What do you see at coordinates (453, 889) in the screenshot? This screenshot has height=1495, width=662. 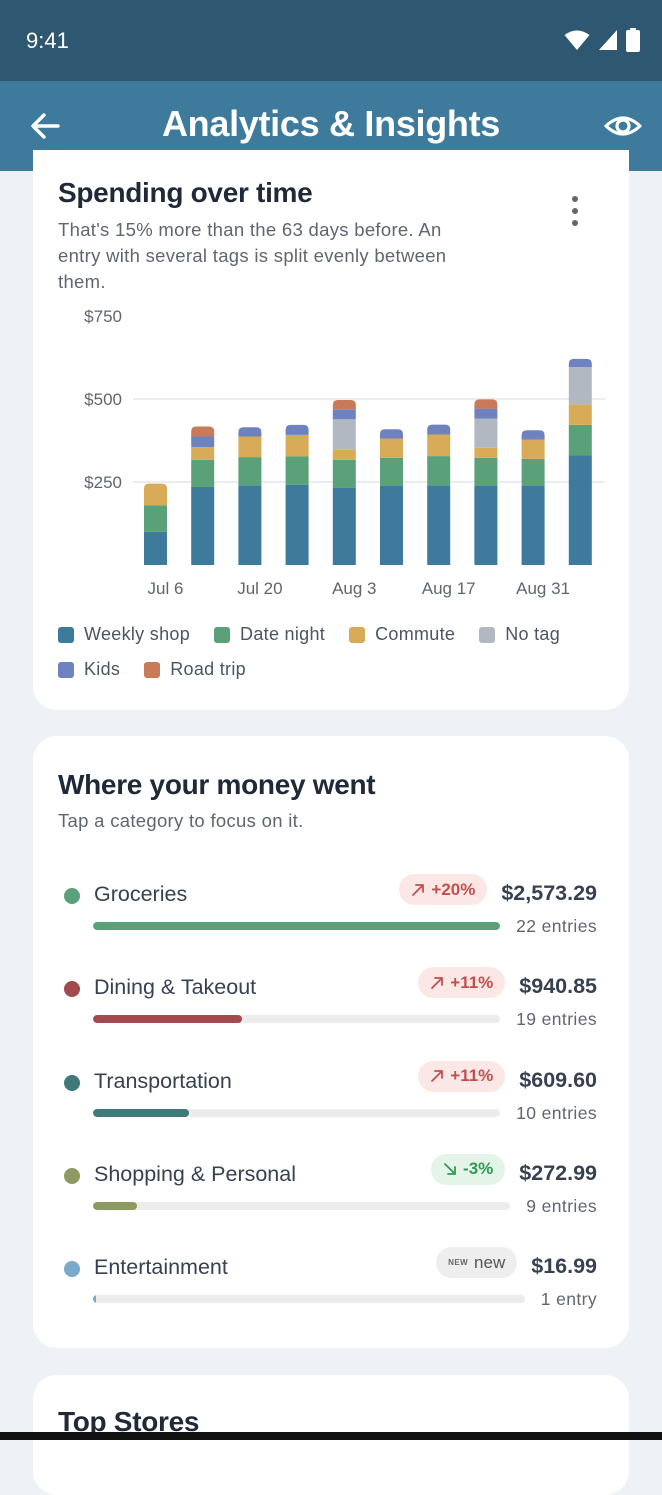 I see `trend-value: +20%` at bounding box center [453, 889].